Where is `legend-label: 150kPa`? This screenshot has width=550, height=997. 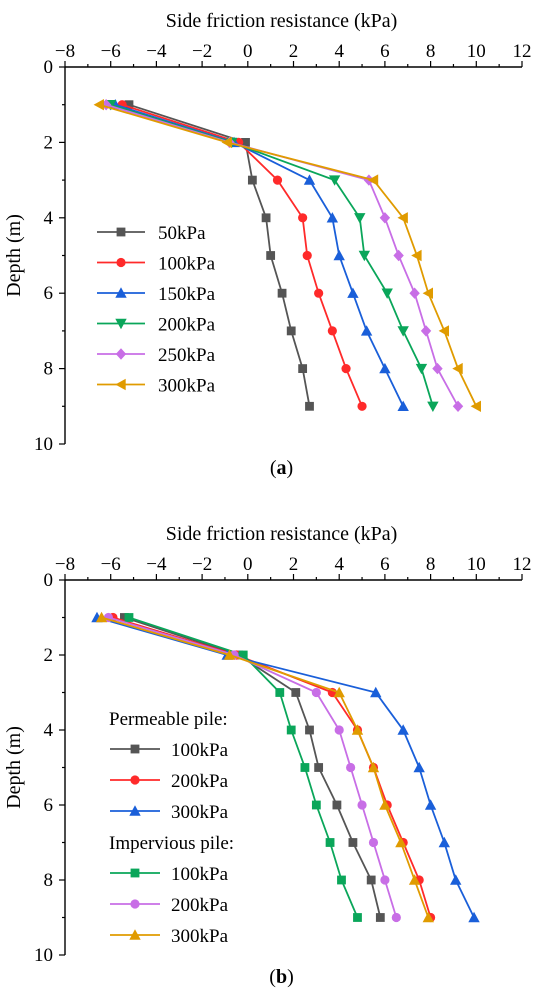 legend-label: 150kPa is located at coordinates (187, 294).